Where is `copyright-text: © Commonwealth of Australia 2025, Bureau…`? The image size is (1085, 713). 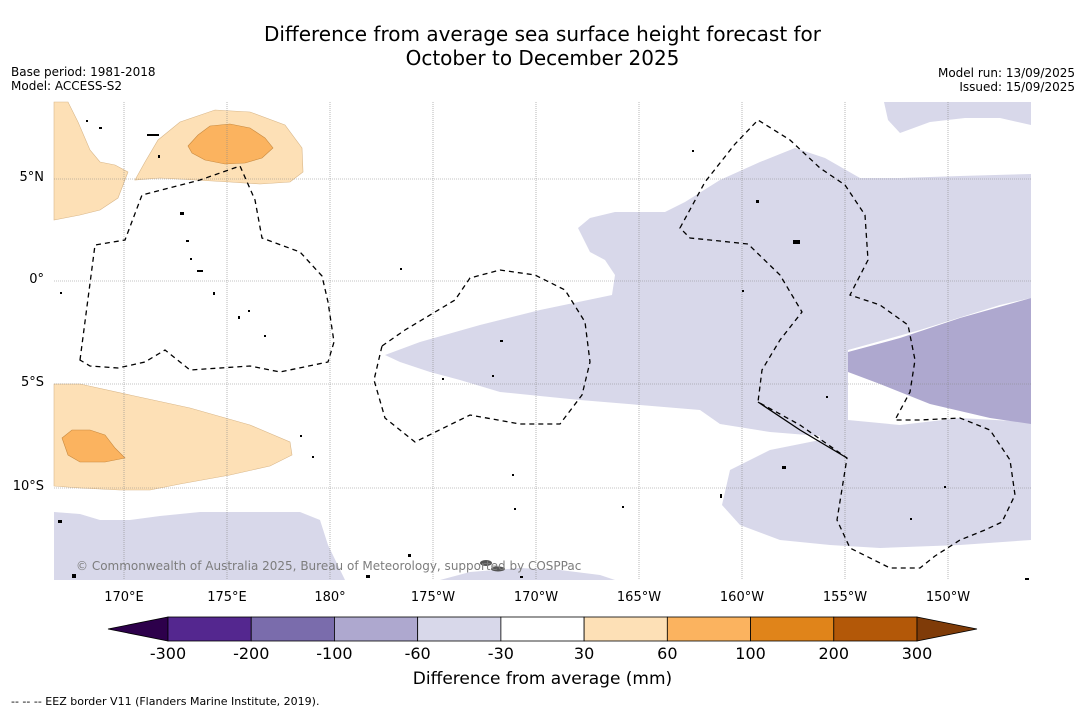 copyright-text: © Commonwealth of Australia 2025, Bureau… is located at coordinates (329, 566).